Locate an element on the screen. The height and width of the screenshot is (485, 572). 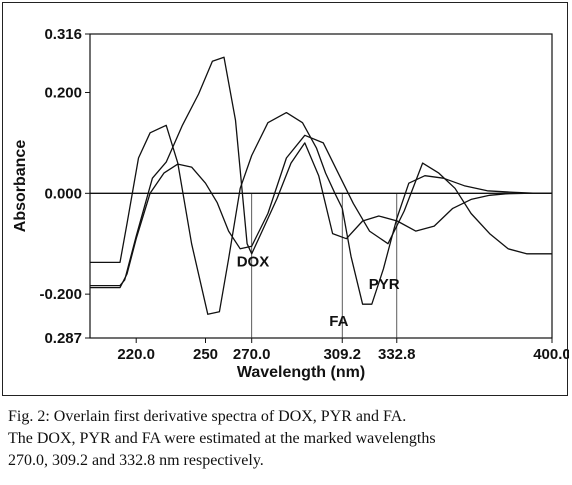
series-label-dox: DOX is located at coordinates (253, 261).